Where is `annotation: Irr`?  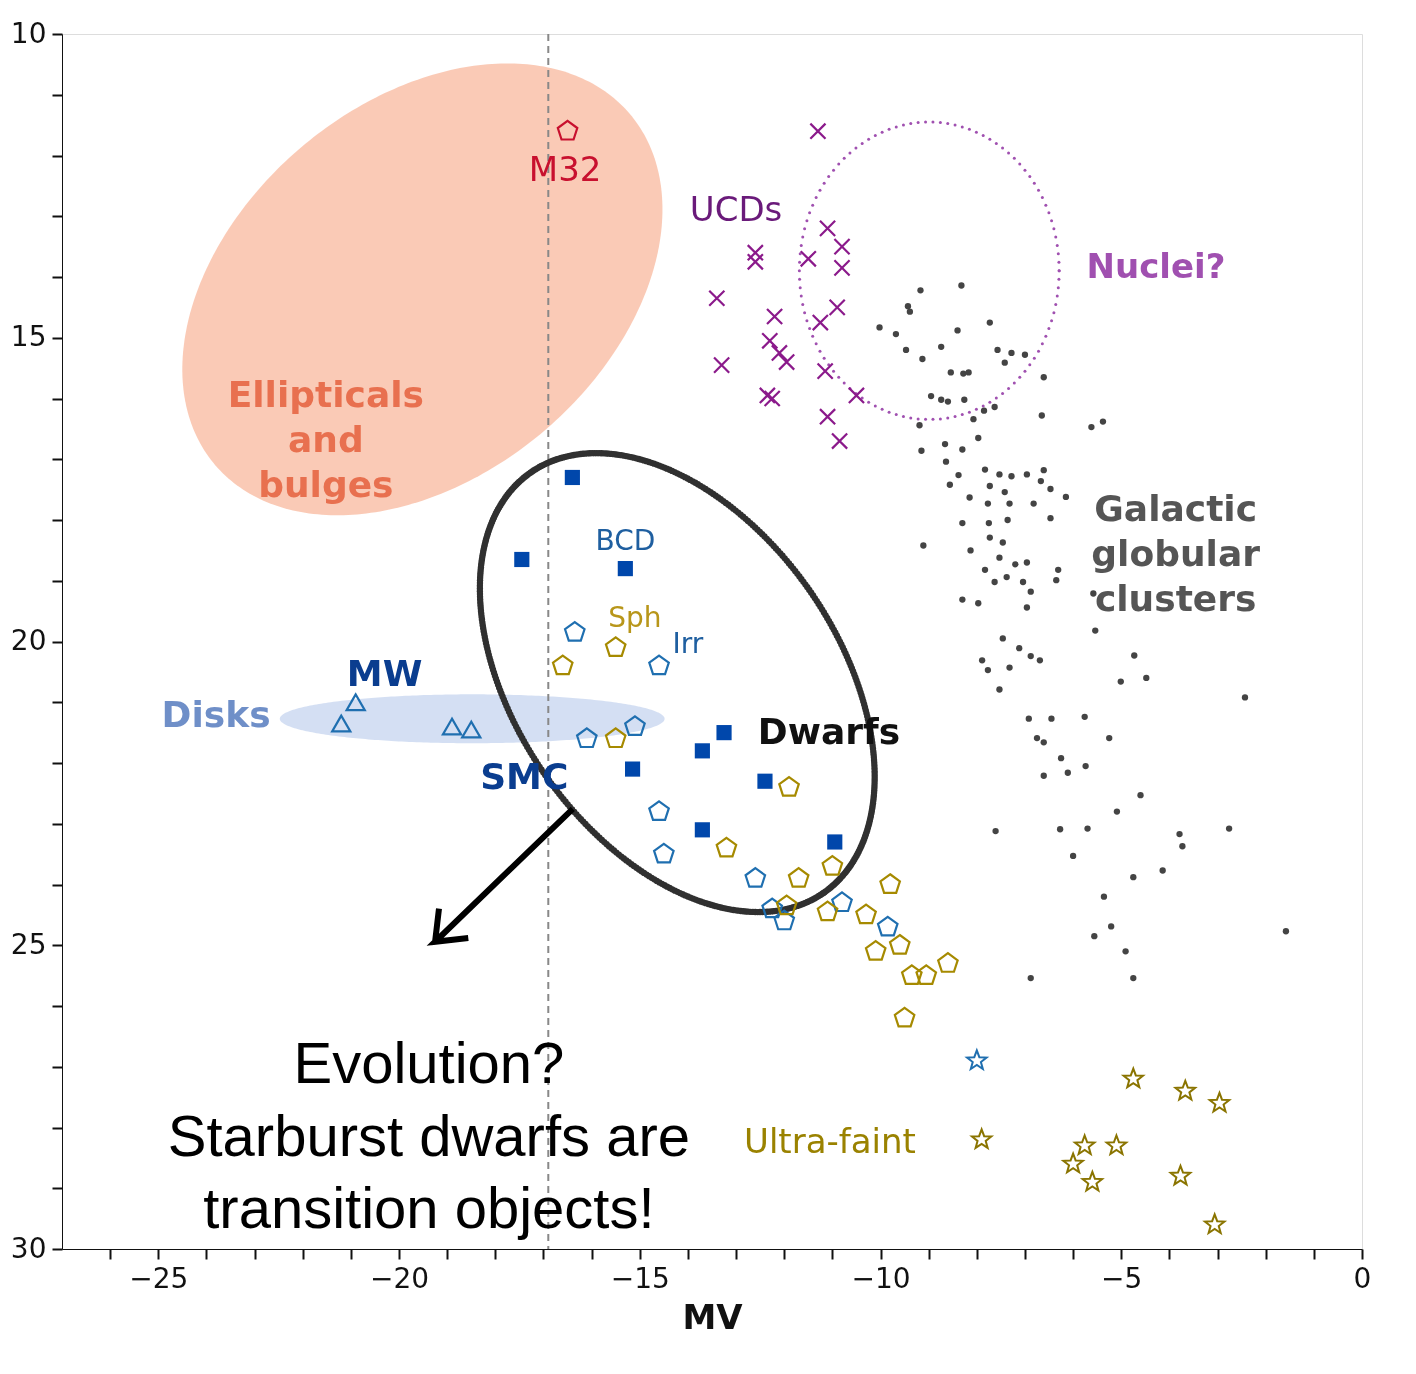
annotation: Irr is located at coordinates (688, 644).